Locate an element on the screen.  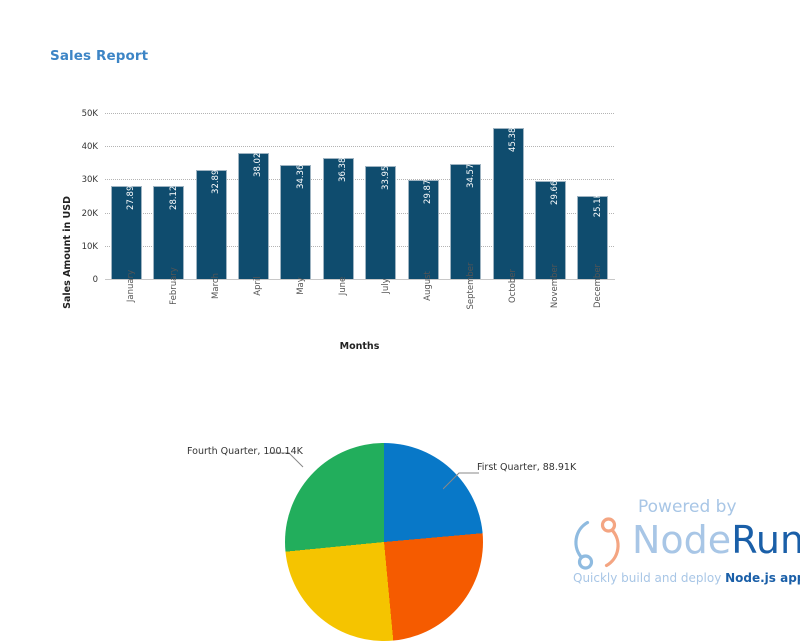
bar-chart-bar: 29.66K is located at coordinates (550, 227).